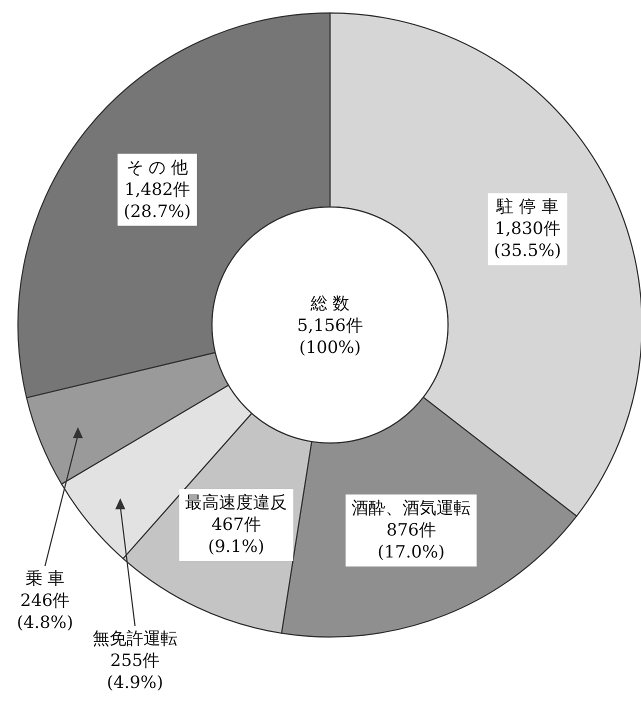 This screenshot has height=718, width=641. What do you see at coordinates (527, 207) in the screenshot?
I see `slice-label: 駐 停 車` at bounding box center [527, 207].